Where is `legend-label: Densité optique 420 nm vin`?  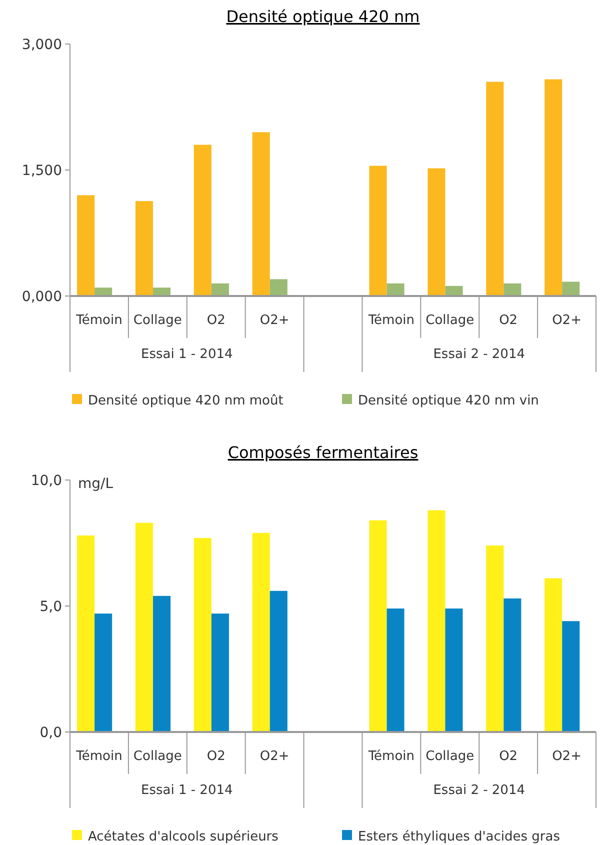
legend-label: Densité optique 420 nm vin is located at coordinates (448, 401).